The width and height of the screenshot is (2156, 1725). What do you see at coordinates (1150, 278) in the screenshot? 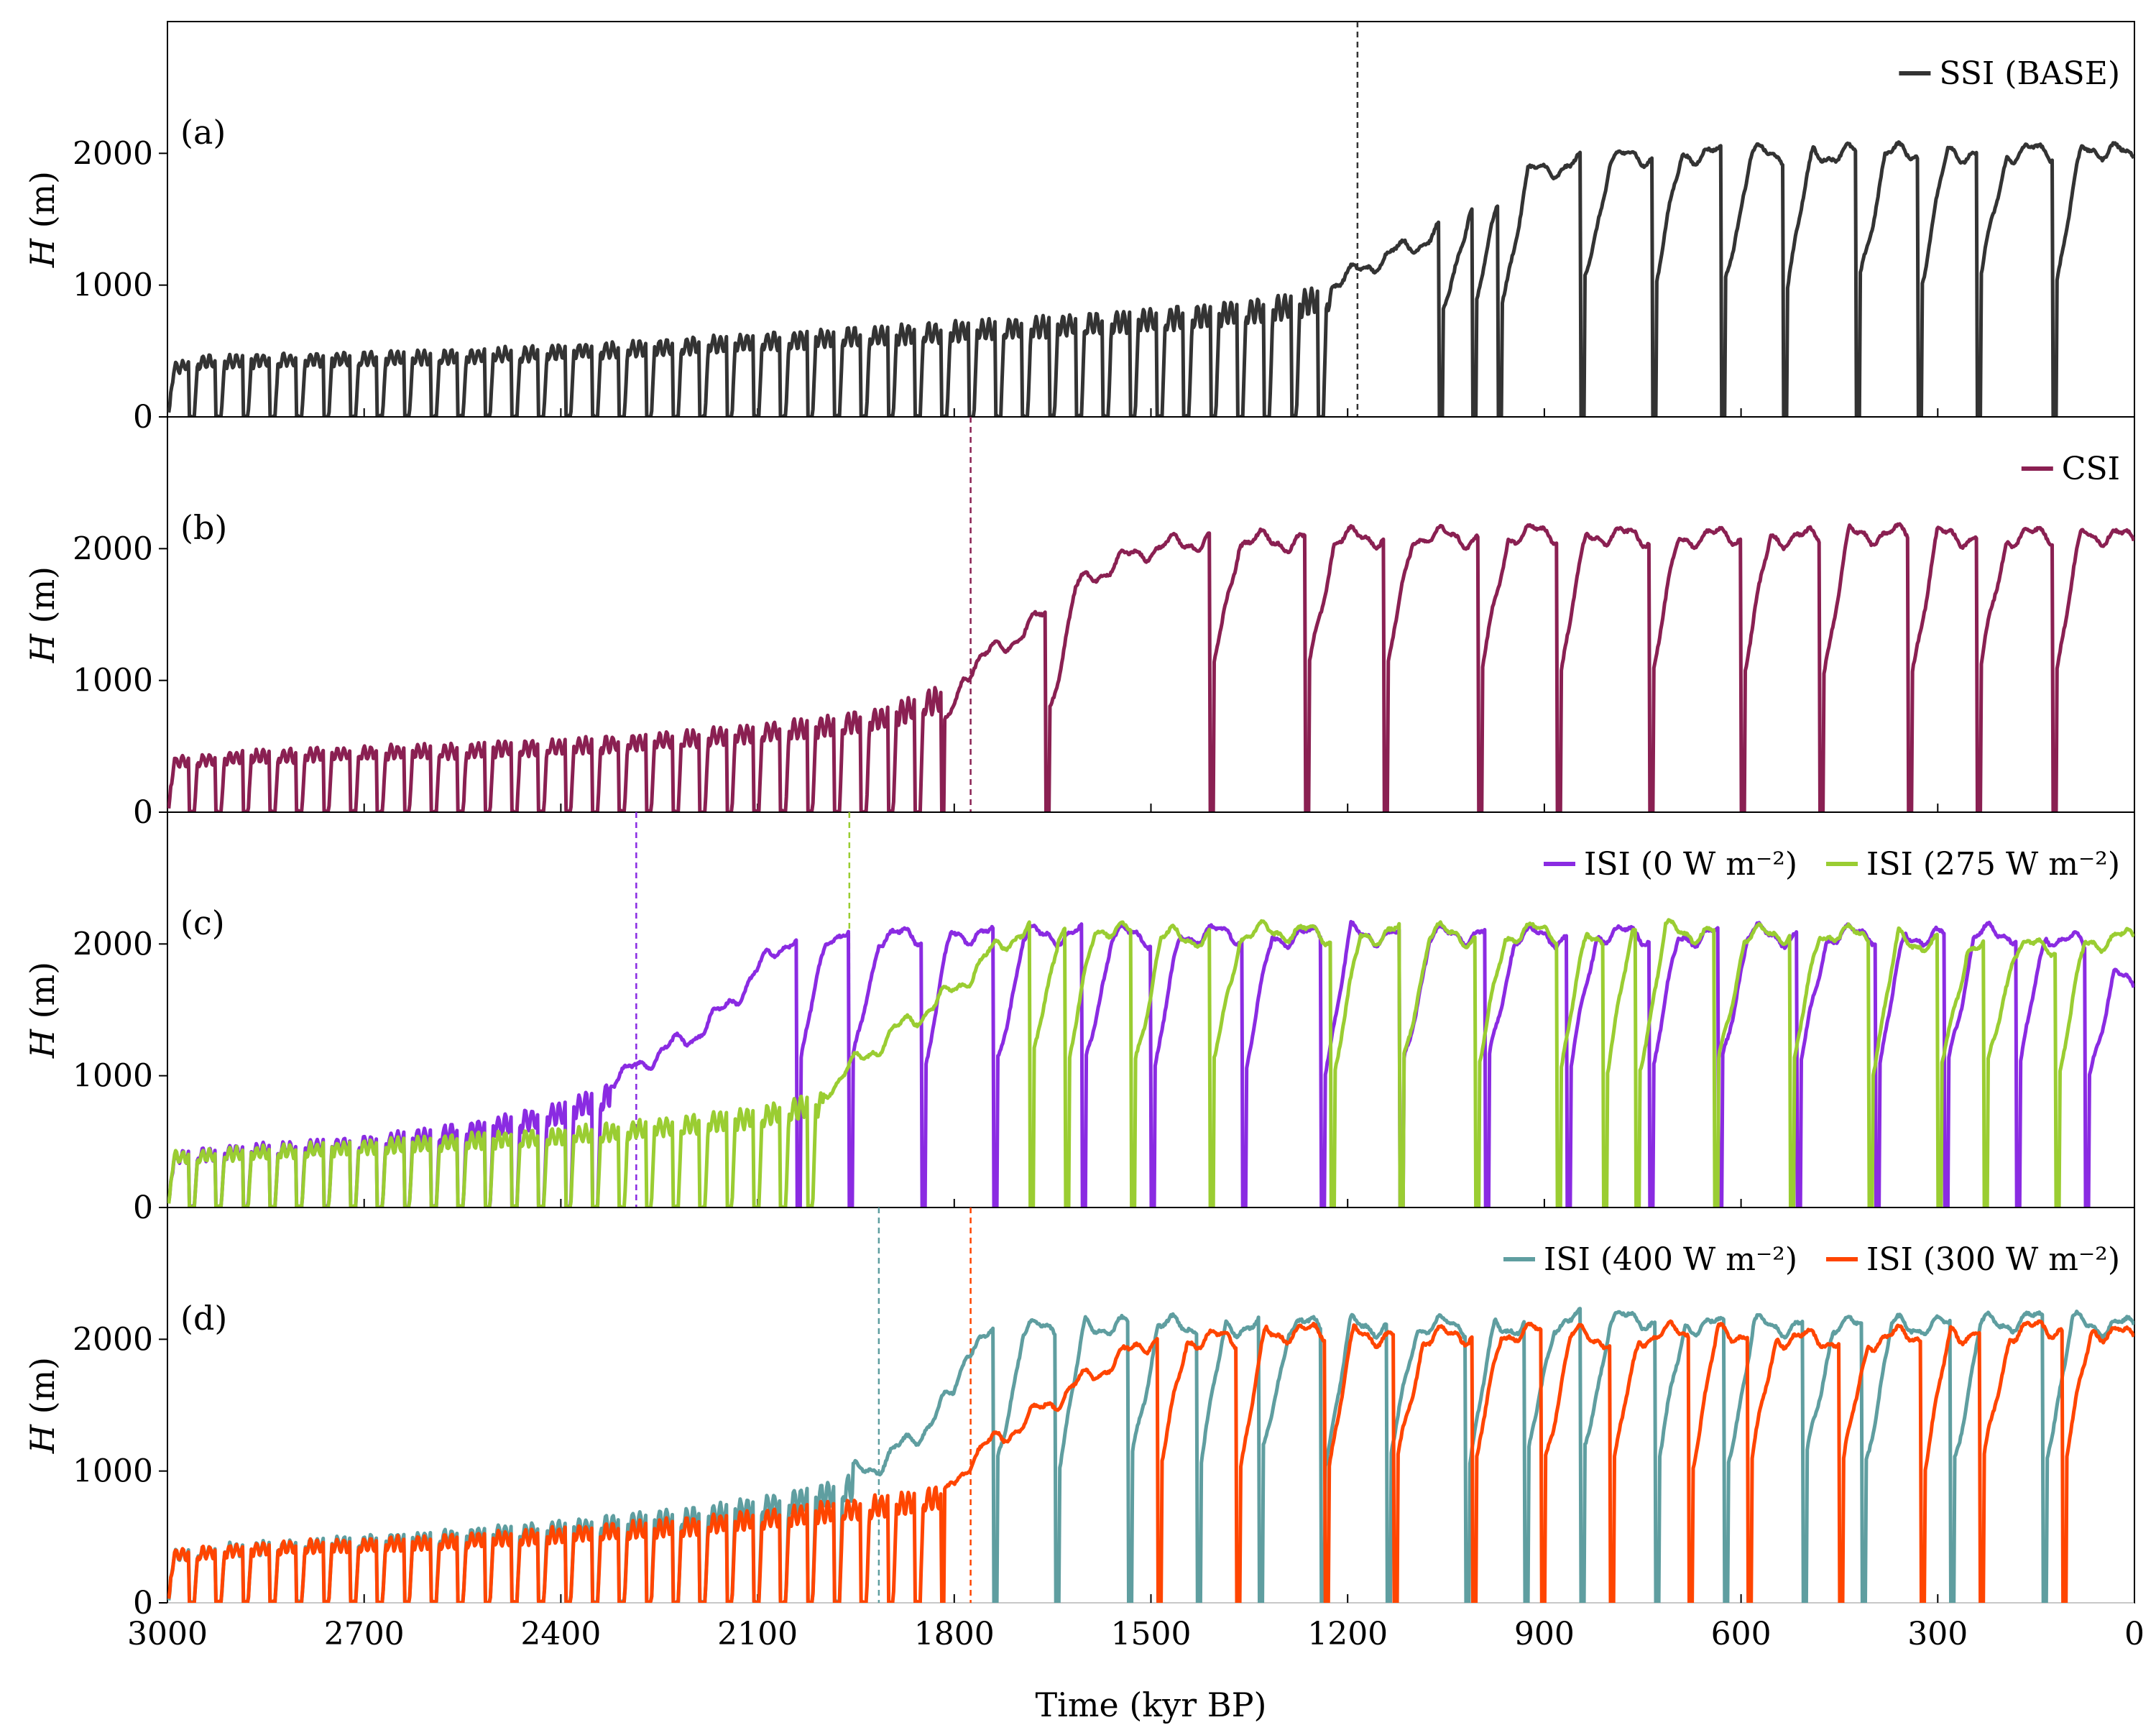
I see `series-line` at bounding box center [1150, 278].